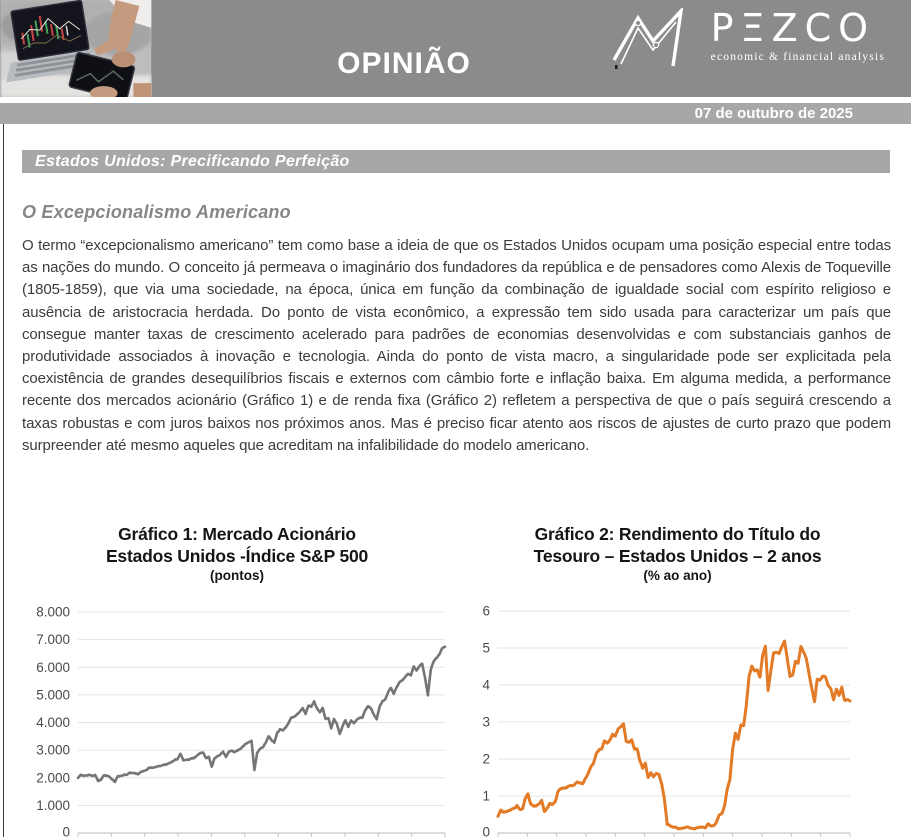 This screenshot has width=911, height=837. I want to click on svg-text: 3, so click(486, 722).